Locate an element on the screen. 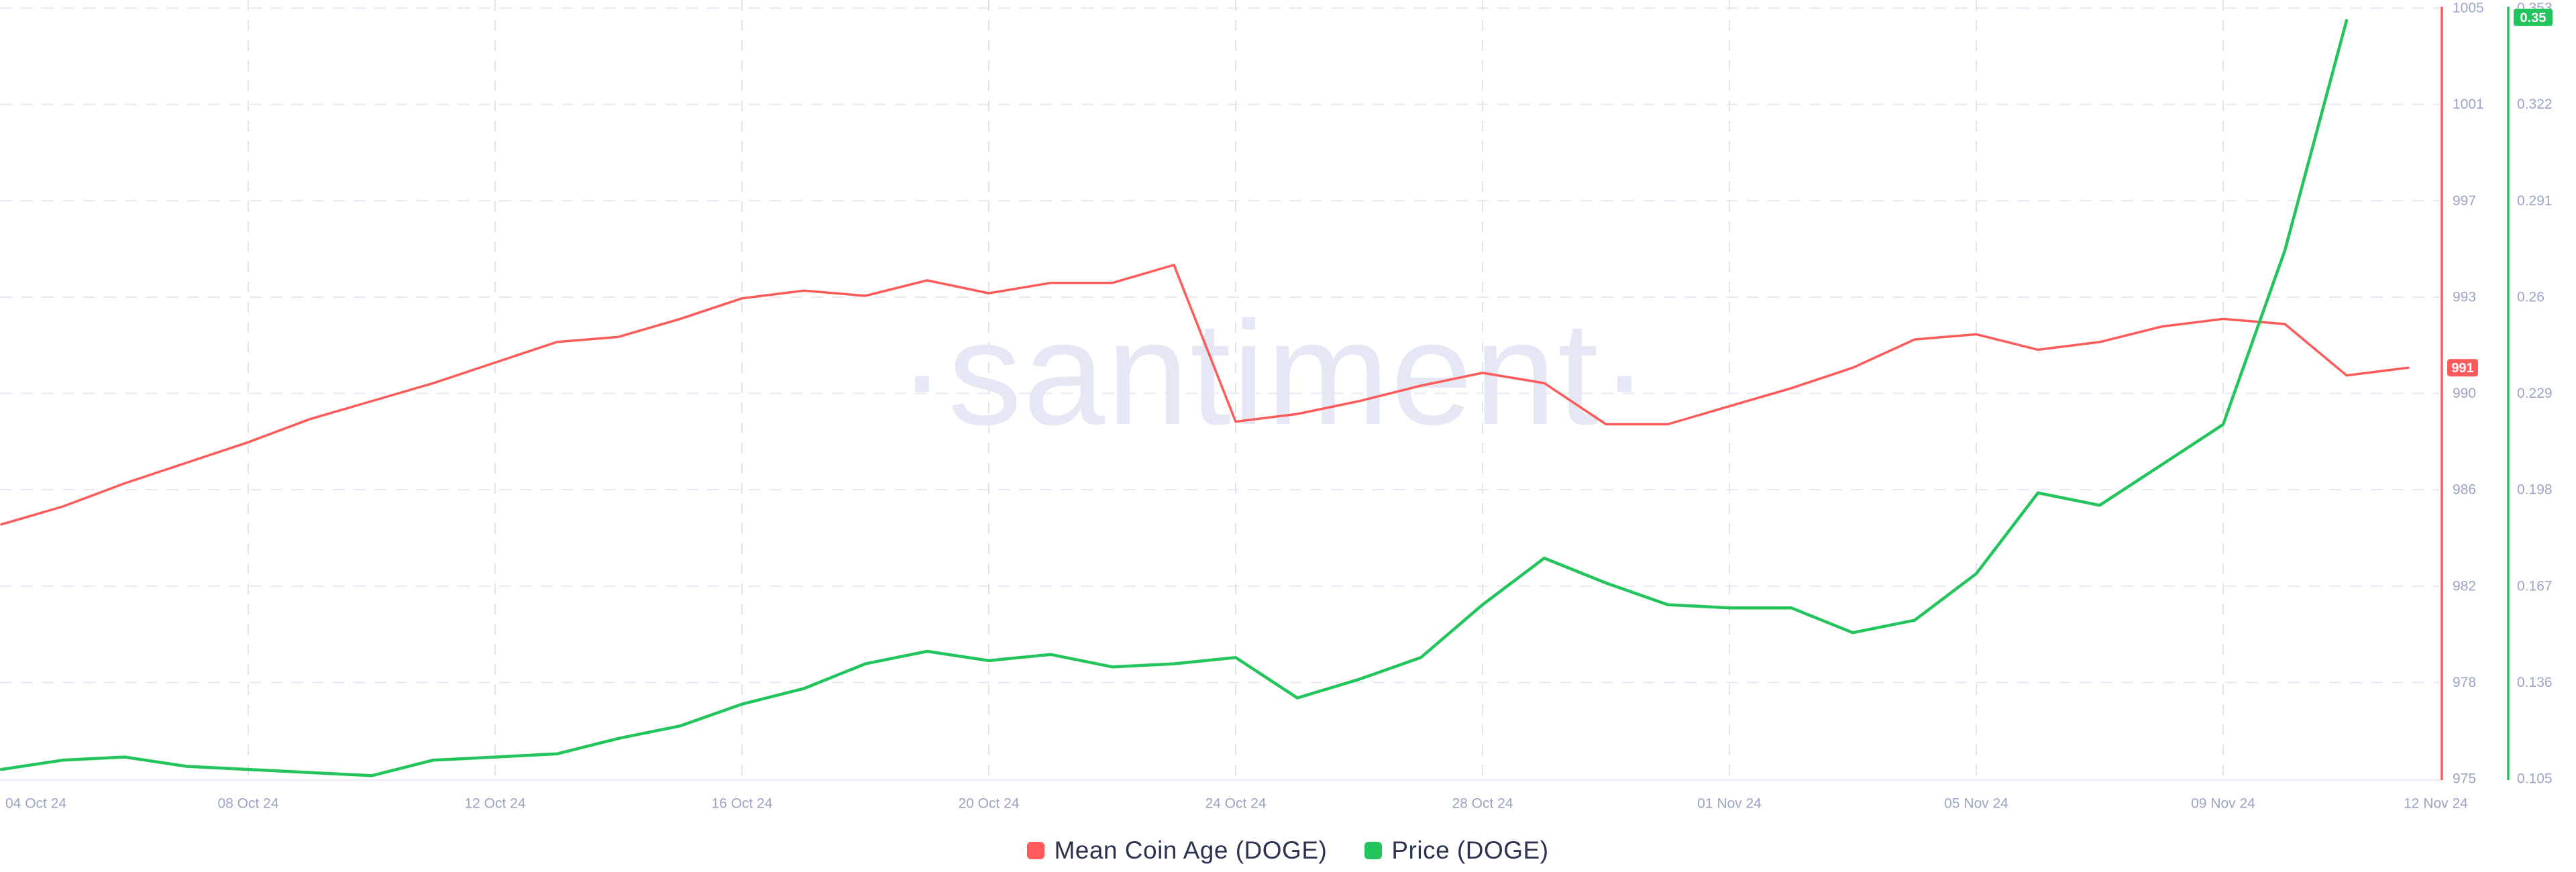  legend-item-mean-coin-age: Mean Coin Age (DOGE) is located at coordinates (1177, 851).